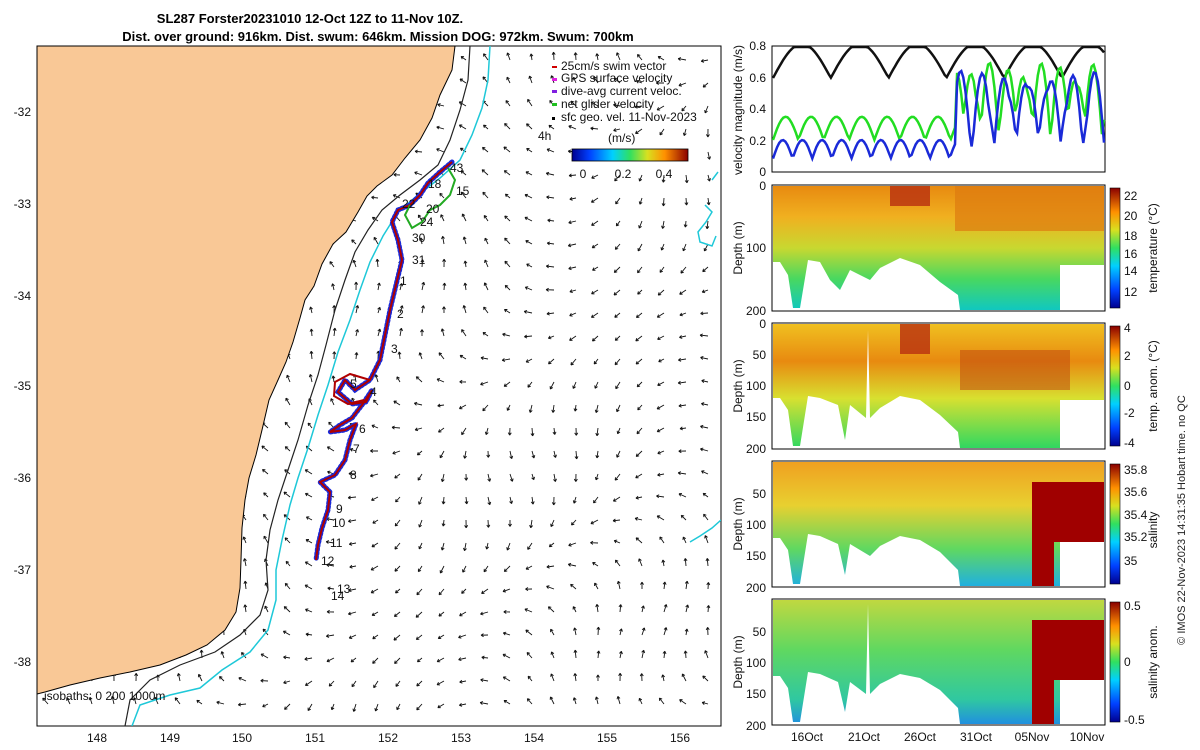  Describe the element at coordinates (427, 222) in the screenshot. I see `day-label: 24` at that location.